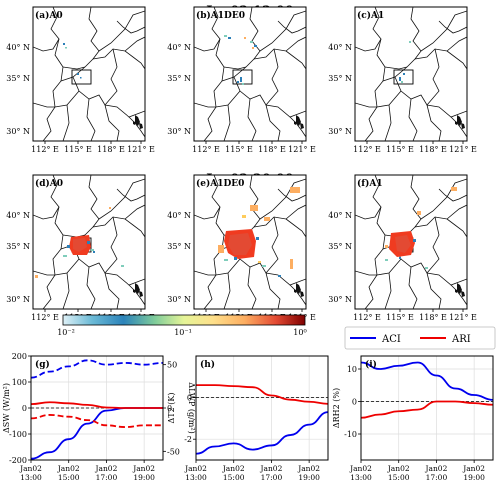 The image size is (500, 480). Describe the element at coordinates (18, 78) in the screenshot. I see `lat-tick-35-row1: 35° N` at that location.